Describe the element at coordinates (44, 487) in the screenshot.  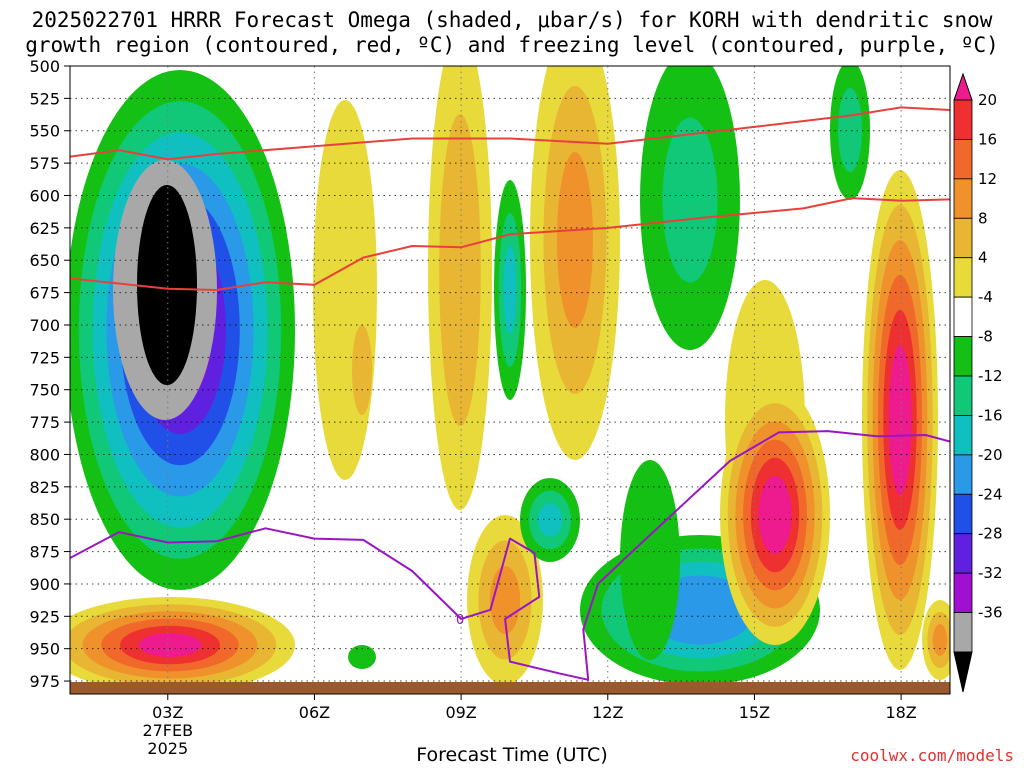
I see `y-tick-label: 825` at that location.